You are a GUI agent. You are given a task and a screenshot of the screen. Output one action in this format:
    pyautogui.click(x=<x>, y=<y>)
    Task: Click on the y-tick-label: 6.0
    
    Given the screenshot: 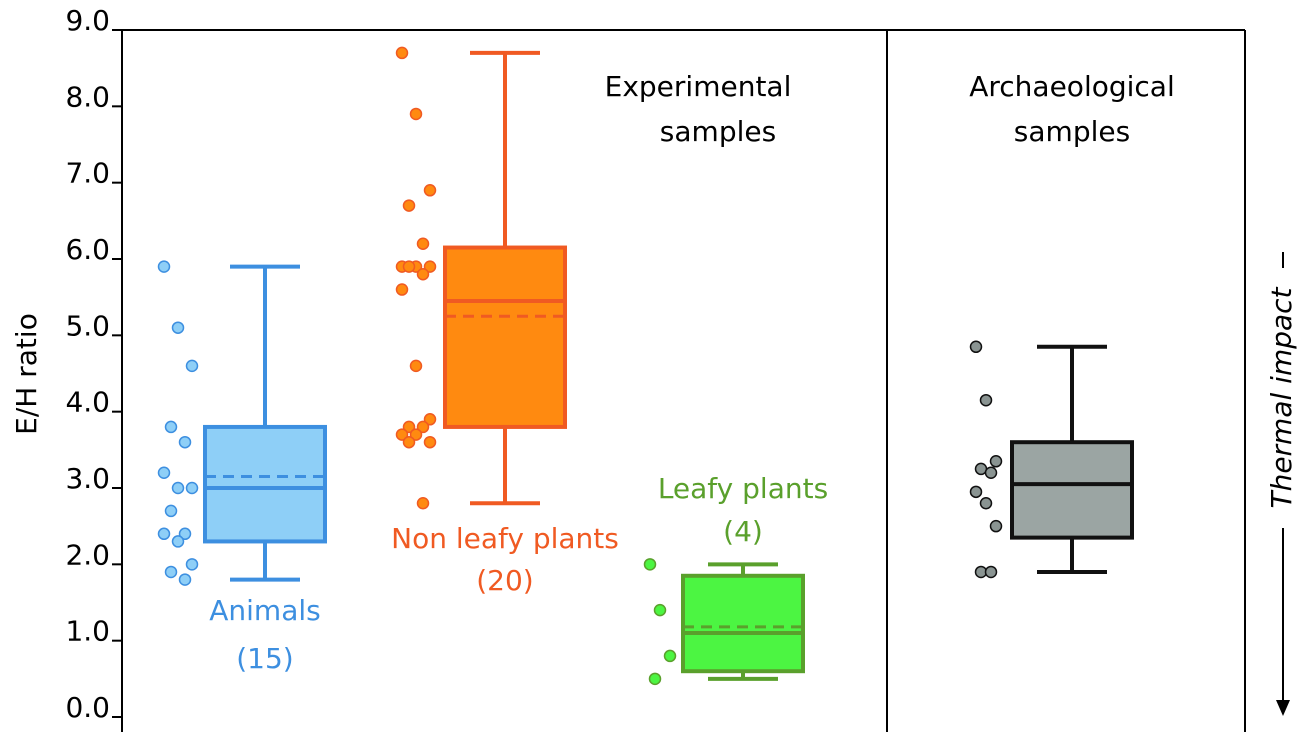 What is the action you would take?
    pyautogui.click(x=87, y=249)
    